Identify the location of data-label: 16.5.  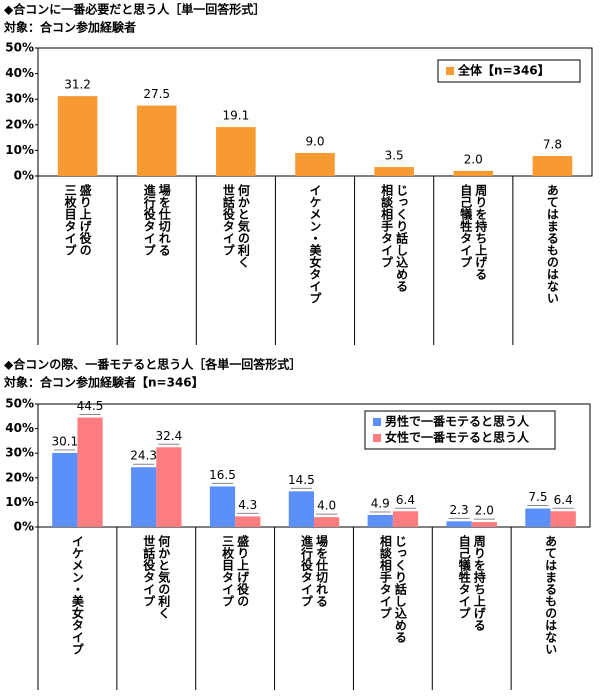
(222, 475).